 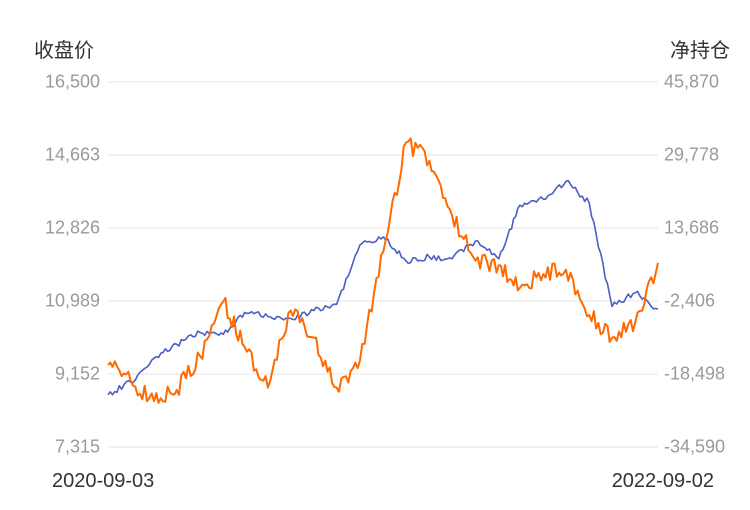 I want to click on y-left-tick-label: 16,500, so click(x=72, y=81).